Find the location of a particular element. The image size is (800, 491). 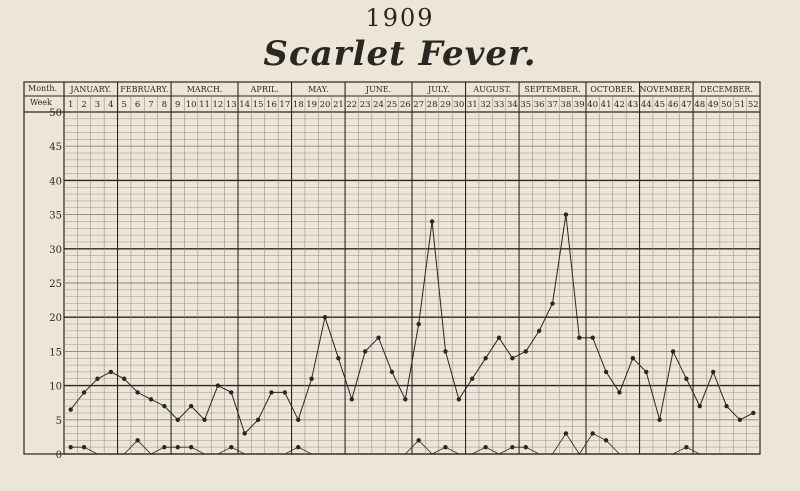

week-label: 9 is located at coordinates (177, 105).